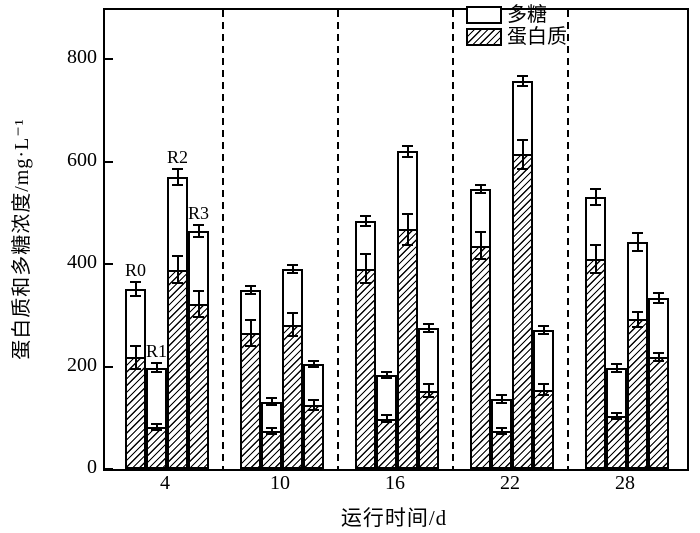 The width and height of the screenshot is (700, 533). What do you see at coordinates (92, 467) in the screenshot?
I see `y-tick-label: 0` at bounding box center [92, 467].